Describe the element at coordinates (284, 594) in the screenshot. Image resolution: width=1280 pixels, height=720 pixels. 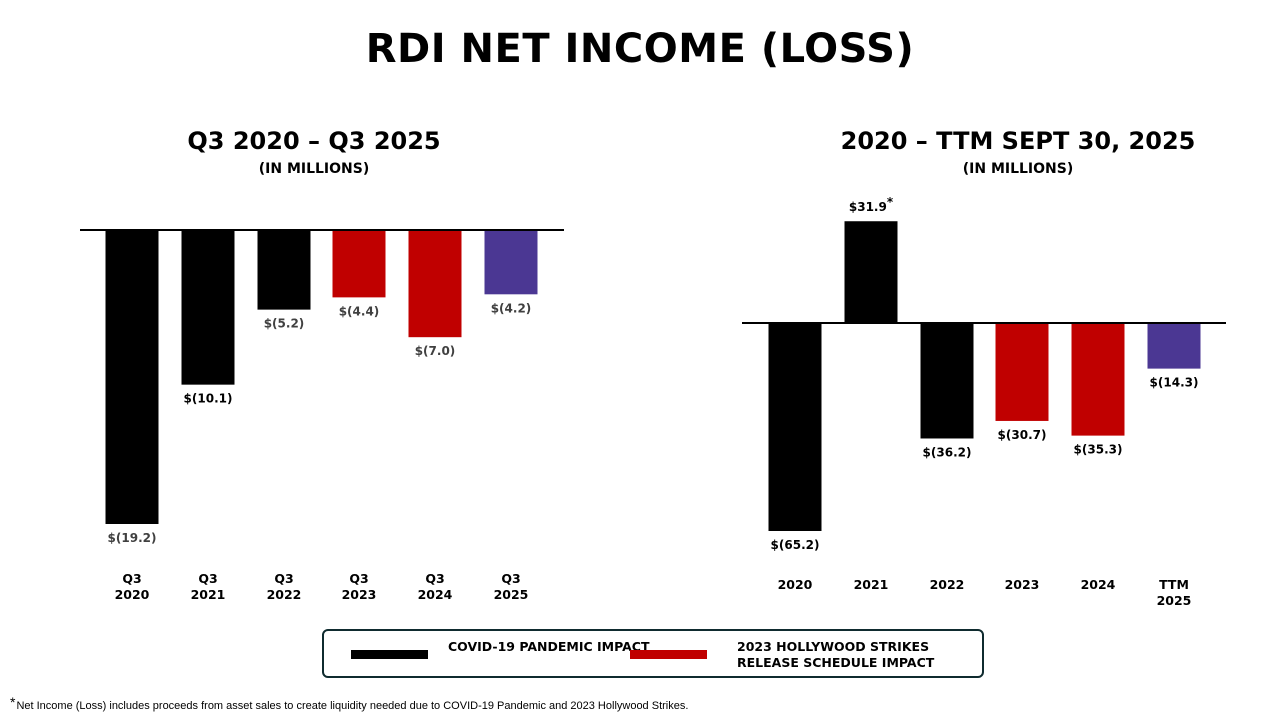
I see `category-label-left-2: 2022` at that location.